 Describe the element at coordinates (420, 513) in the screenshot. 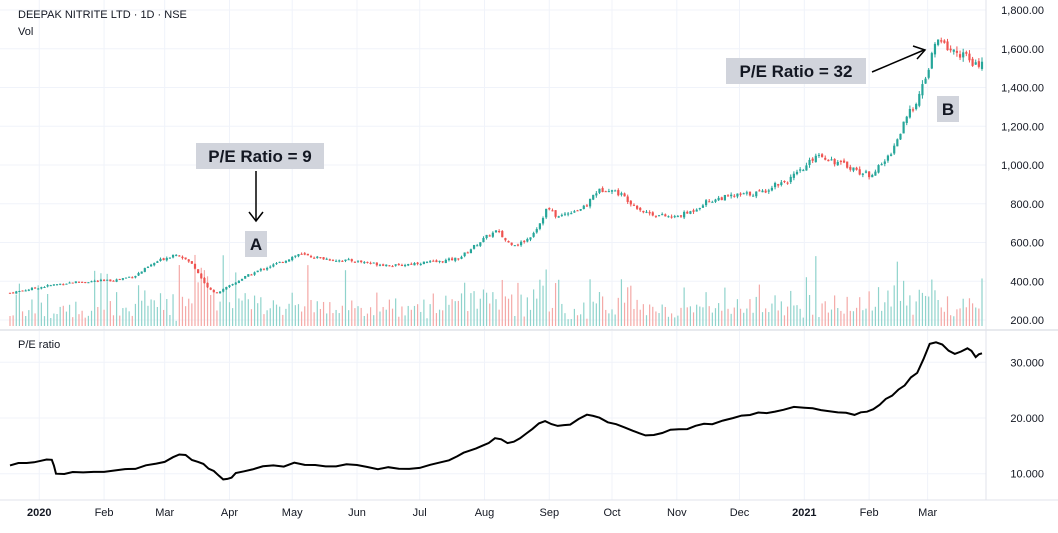

I see `time-tick-label: Jul` at that location.